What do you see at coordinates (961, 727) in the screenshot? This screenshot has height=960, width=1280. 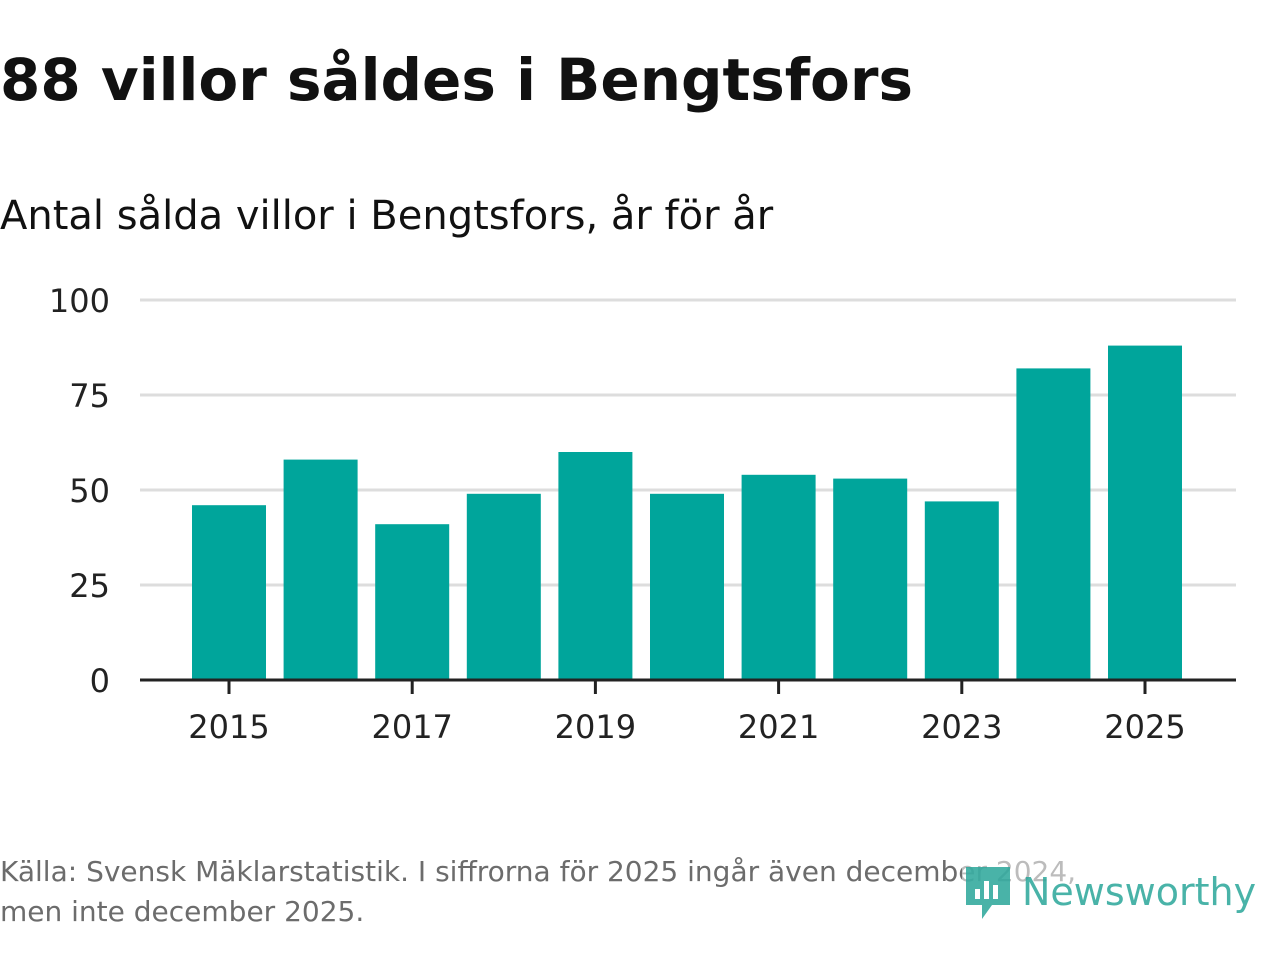 I see `x-tick-label-2023: 2023` at bounding box center [961, 727].